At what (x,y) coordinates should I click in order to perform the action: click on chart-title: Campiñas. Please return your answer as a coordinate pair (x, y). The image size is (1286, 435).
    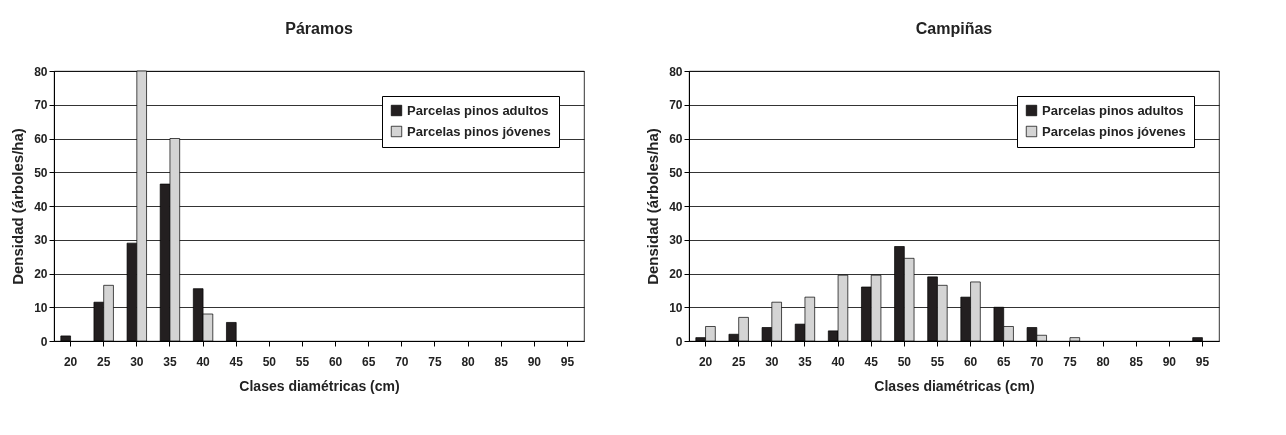
    Looking at the image, I should click on (954, 28).